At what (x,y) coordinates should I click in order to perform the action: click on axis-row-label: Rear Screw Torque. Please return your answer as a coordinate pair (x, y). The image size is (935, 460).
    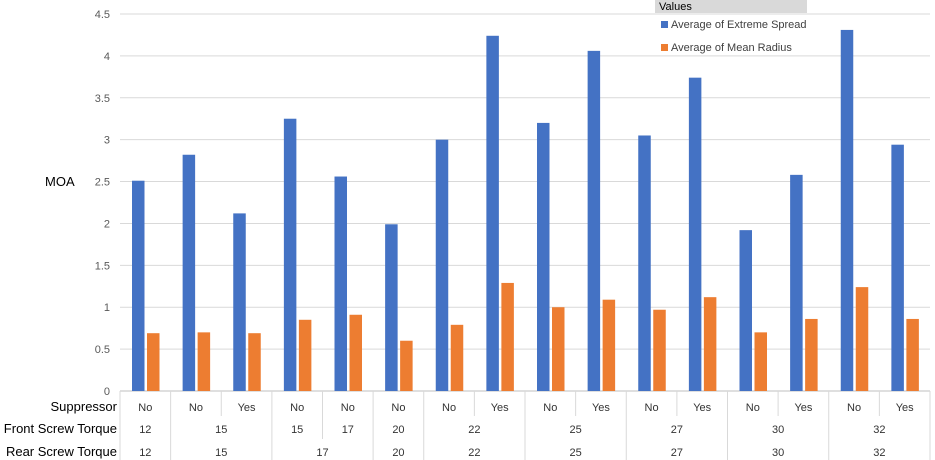
    Looking at the image, I should click on (61, 451).